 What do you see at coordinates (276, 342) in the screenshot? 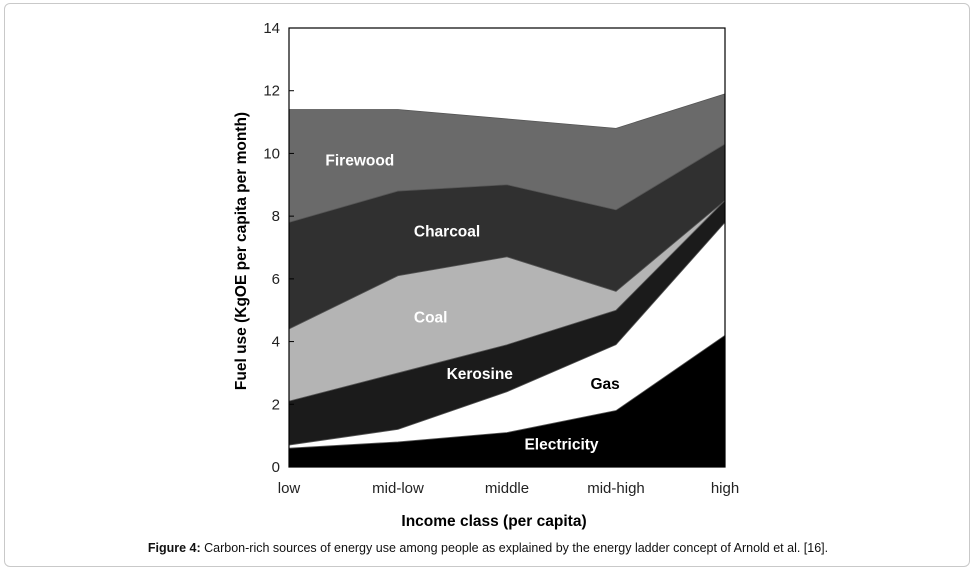
I see `y-tick-label: 4` at bounding box center [276, 342].